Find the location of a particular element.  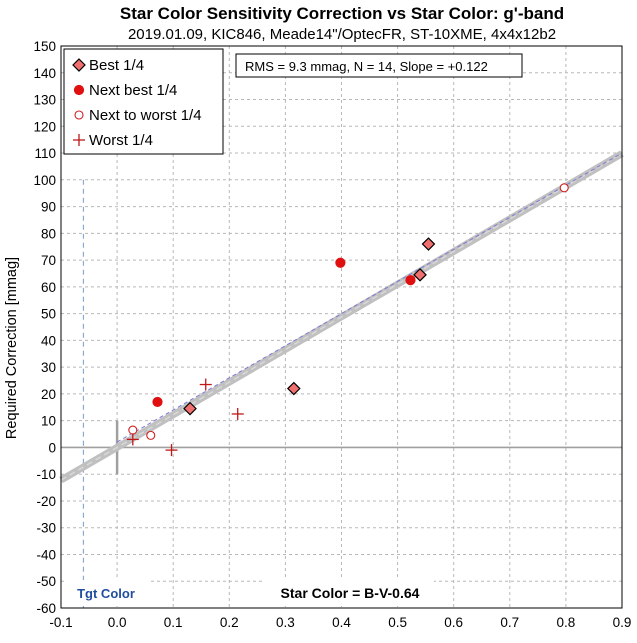

x-tick-label: 0.1 is located at coordinates (173, 622).